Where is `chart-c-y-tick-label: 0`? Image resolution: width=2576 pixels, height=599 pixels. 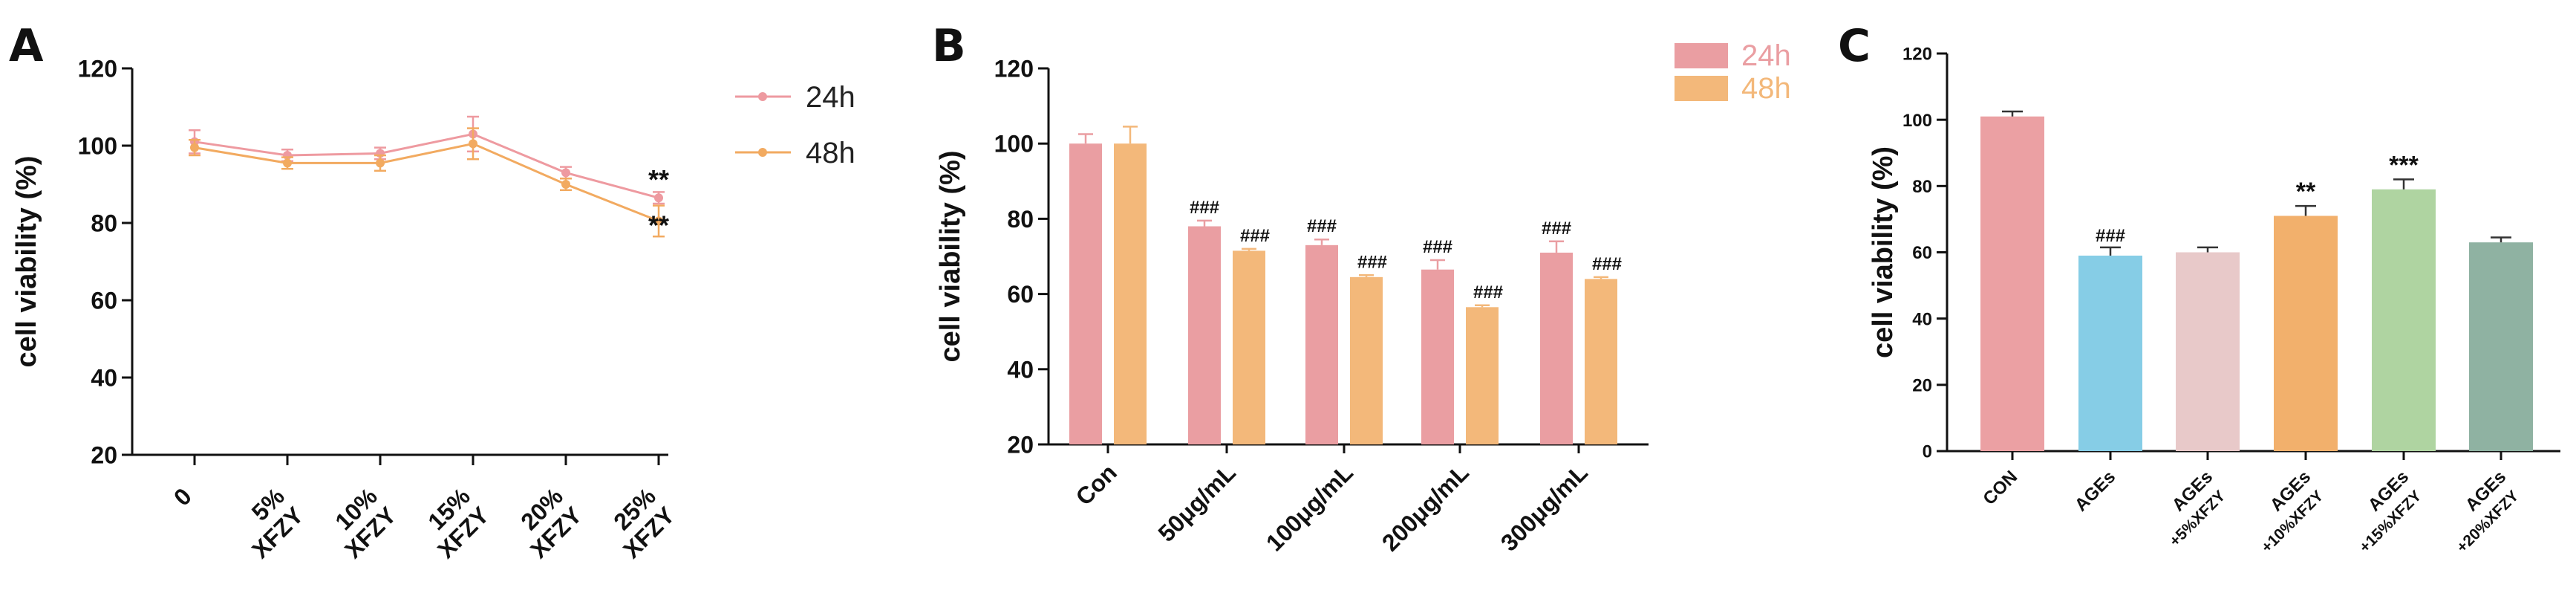
chart-c-y-tick-label: 0 is located at coordinates (1927, 452).